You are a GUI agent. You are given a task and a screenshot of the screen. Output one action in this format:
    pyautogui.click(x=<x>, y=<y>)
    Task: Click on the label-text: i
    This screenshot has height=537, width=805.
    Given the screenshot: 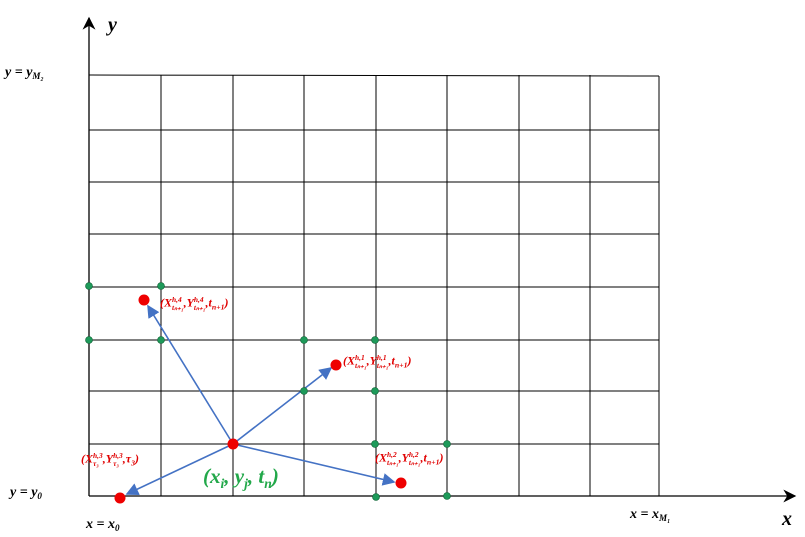 What is the action you would take?
    pyautogui.click(x=222, y=483)
    